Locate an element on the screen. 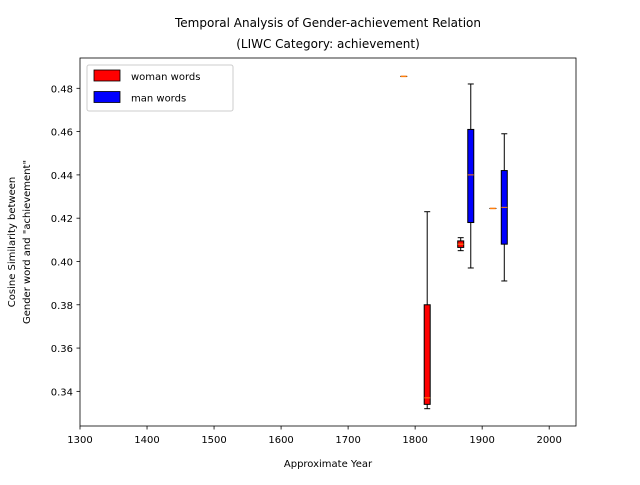 The height and width of the screenshot is (485, 640). y-tick-label: 0.34 is located at coordinates (62, 392).